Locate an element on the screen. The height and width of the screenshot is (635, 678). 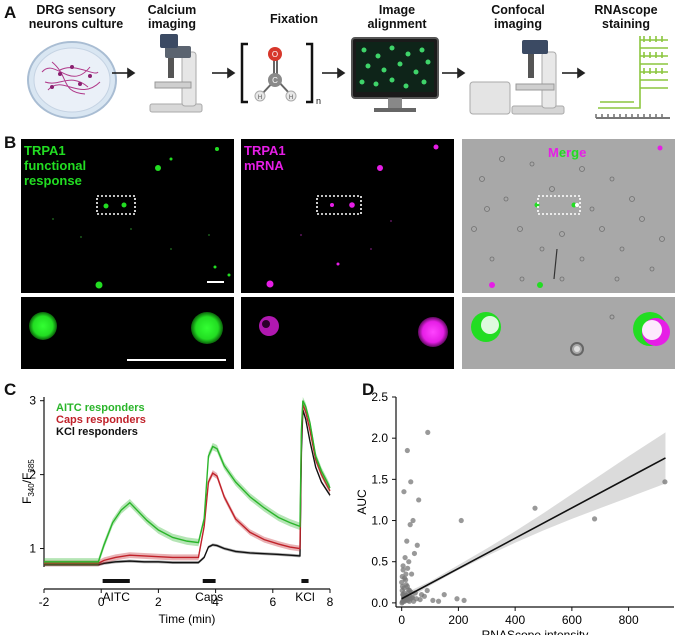
x-tick-label: 2 is located at coordinates (158, 602).